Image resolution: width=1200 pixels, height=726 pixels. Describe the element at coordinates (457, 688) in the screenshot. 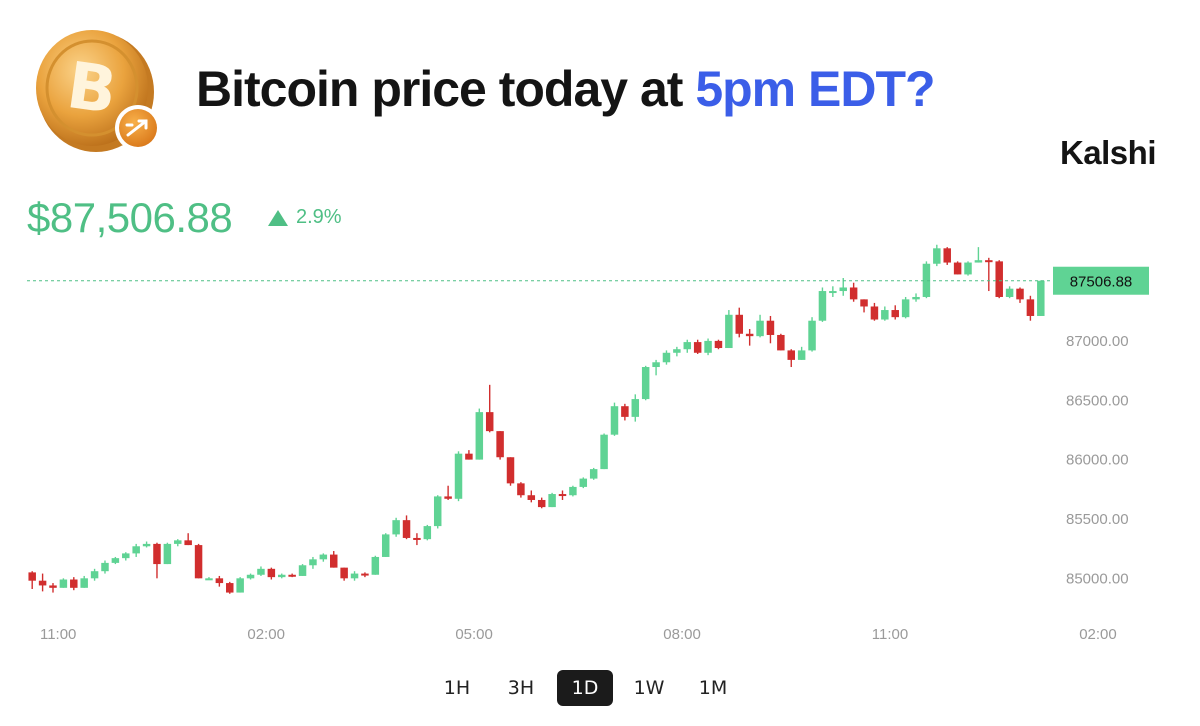

I see `timeframe-1h: 1H` at that location.